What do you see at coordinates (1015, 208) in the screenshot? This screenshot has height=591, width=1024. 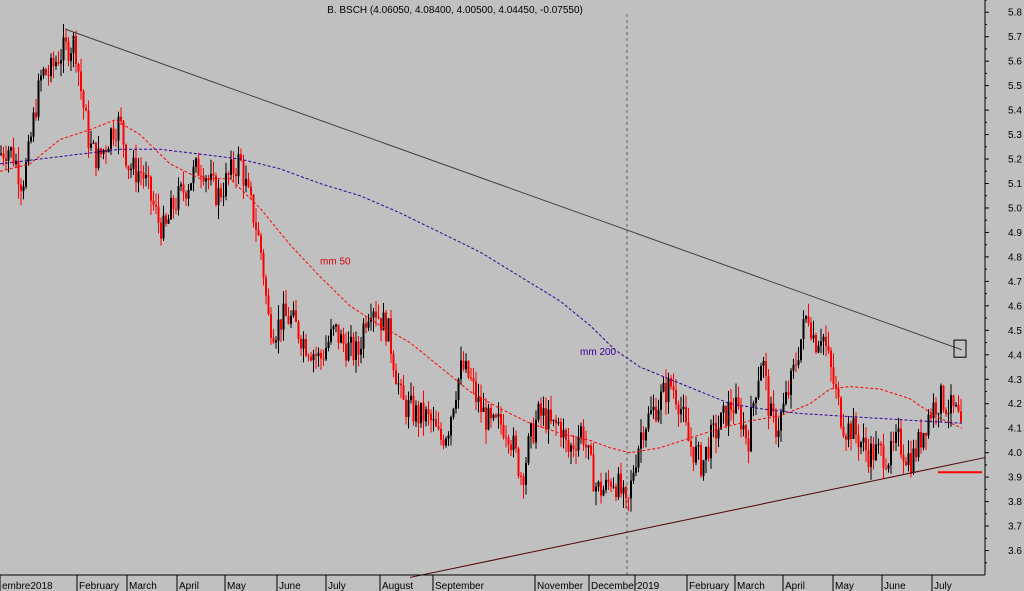 I see `y-tick-label: 5.0` at bounding box center [1015, 208].